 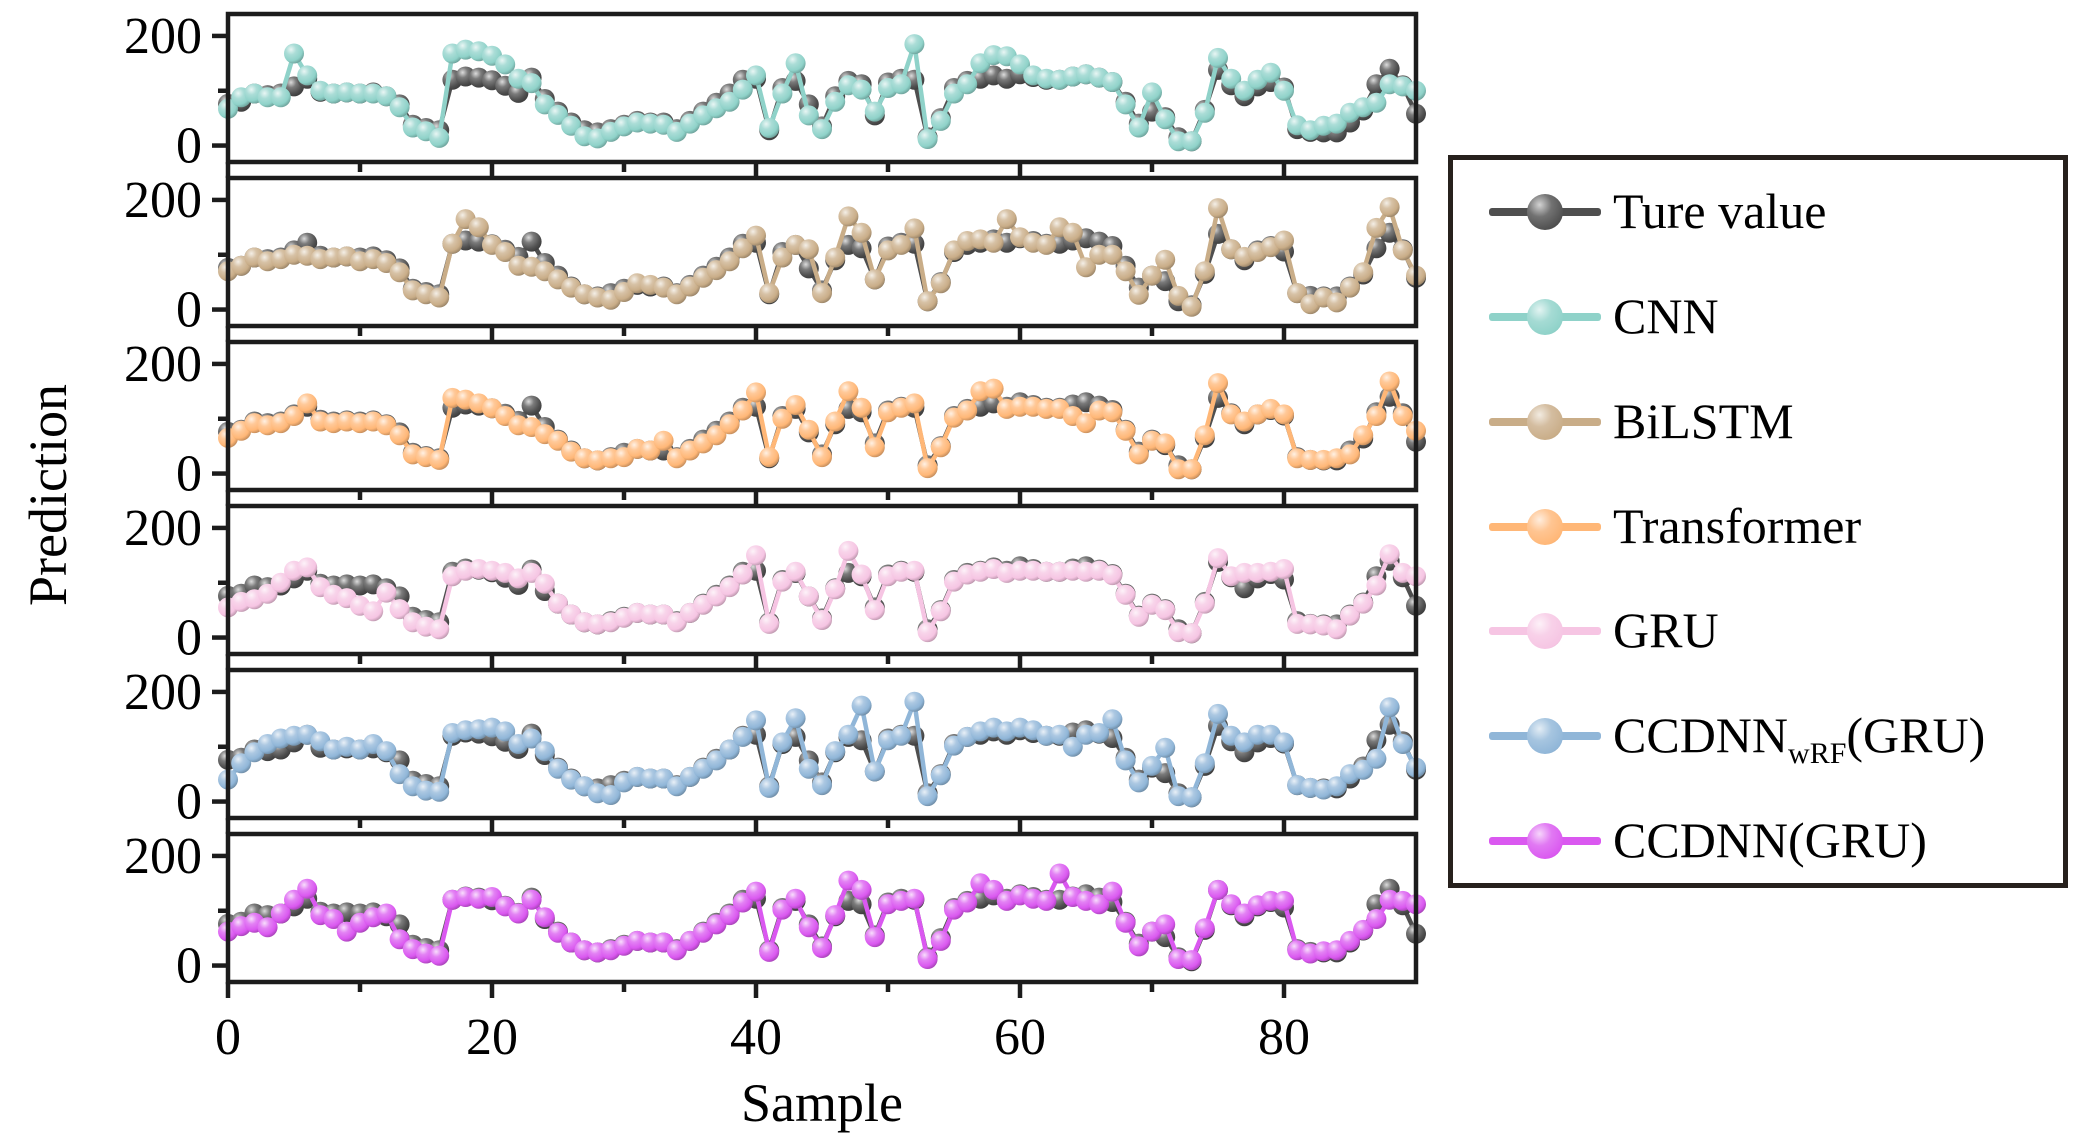 I want to click on subplot-BiLSTM: 0 200, so click(x=775, y=257).